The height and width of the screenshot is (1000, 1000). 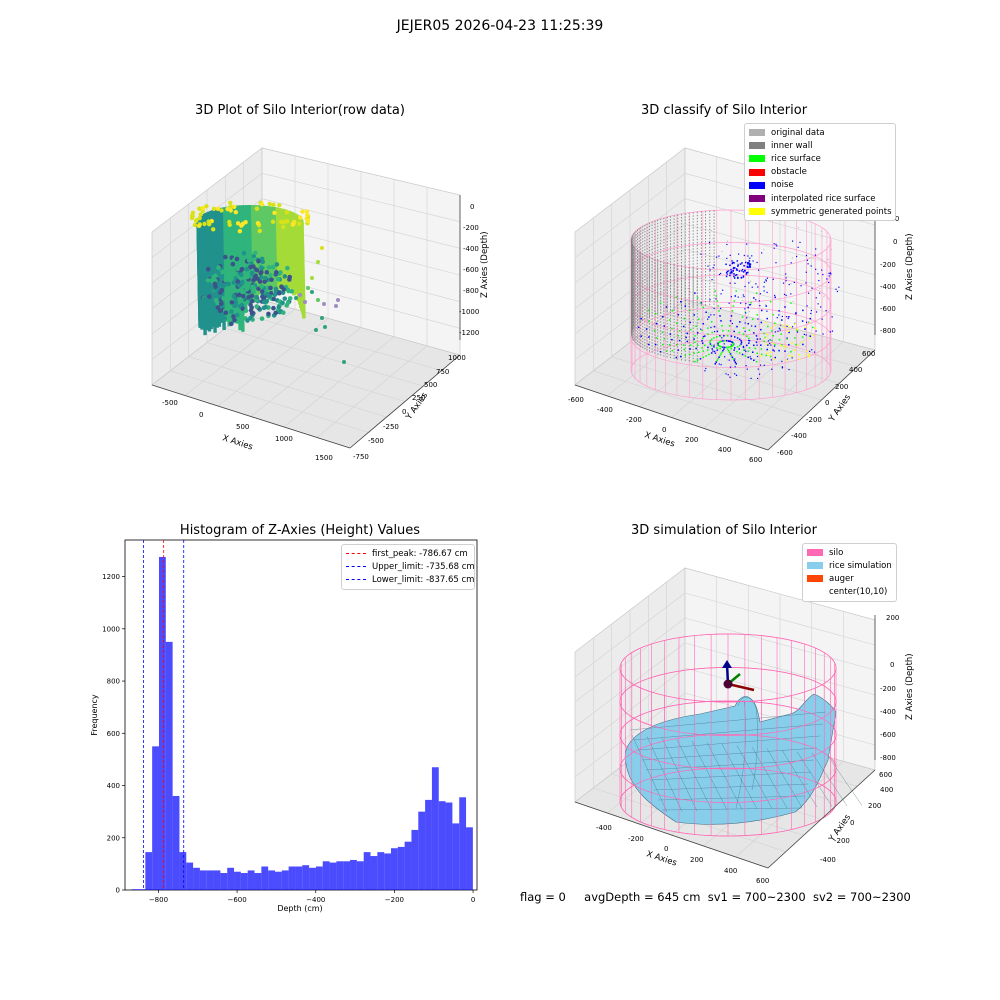 What do you see at coordinates (324, 458) in the screenshot?
I see `raw-xtick-label: 1500` at bounding box center [324, 458].